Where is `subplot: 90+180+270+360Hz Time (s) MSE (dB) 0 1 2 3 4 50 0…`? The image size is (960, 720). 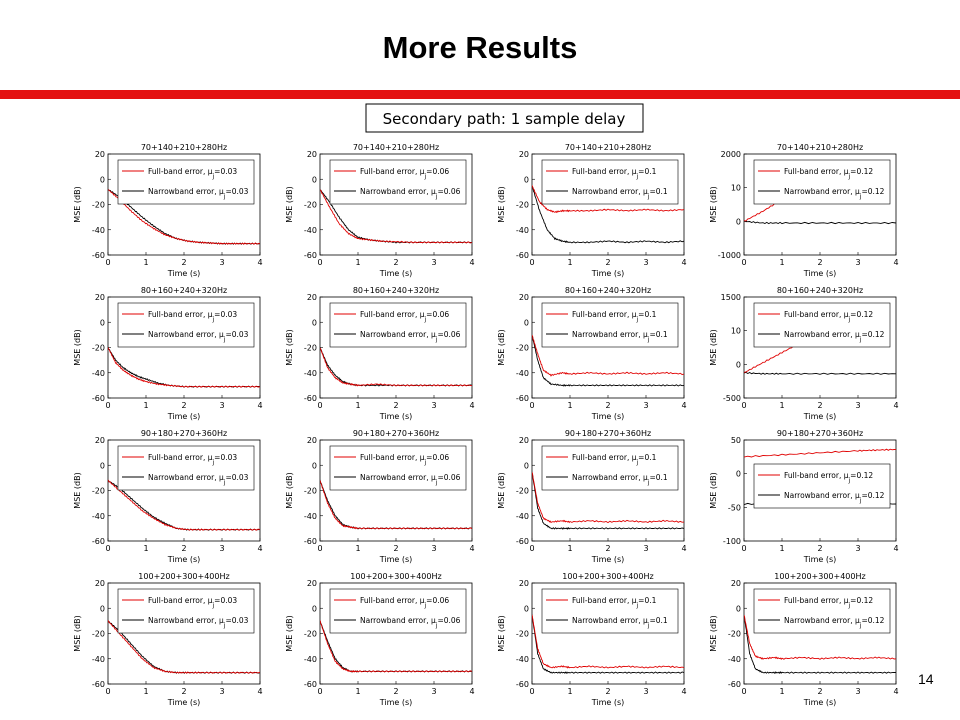 subplot: 90+180+270+360Hz Time (s) MSE (dB) 0 1 2 3 4 50 0… is located at coordinates (804, 496).